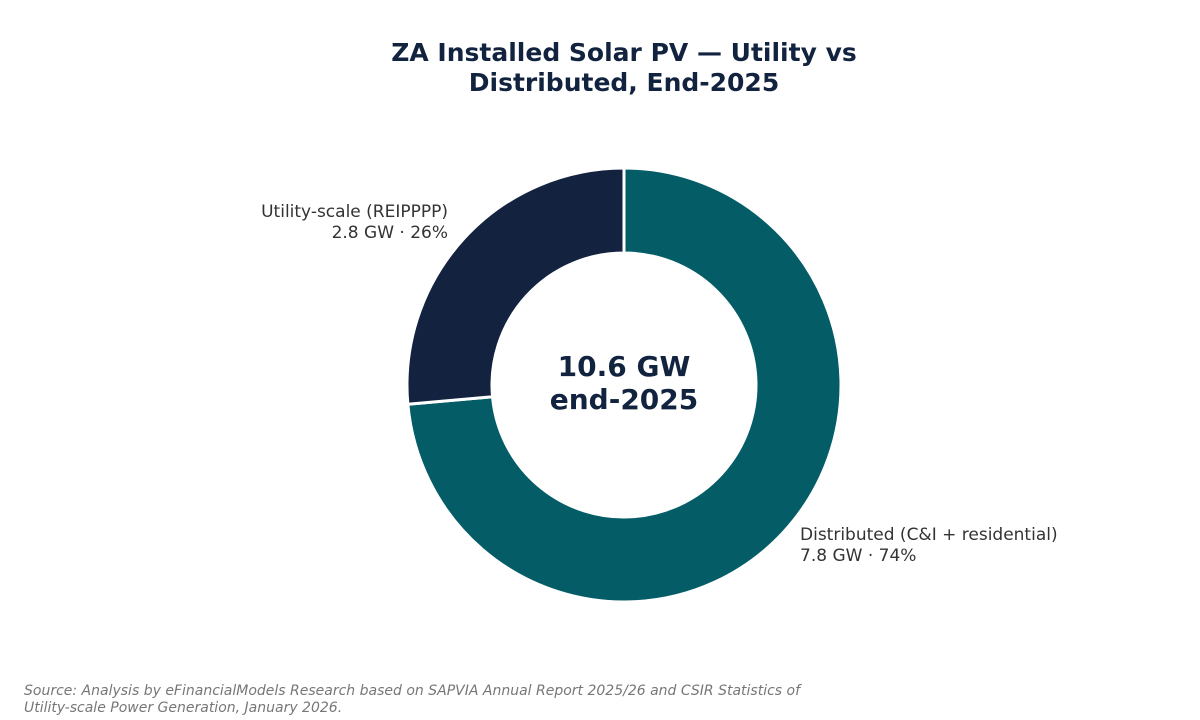 This screenshot has height=720, width=1200. I want to click on chart-title-line-2: Distributed, End-2025, so click(624, 82).